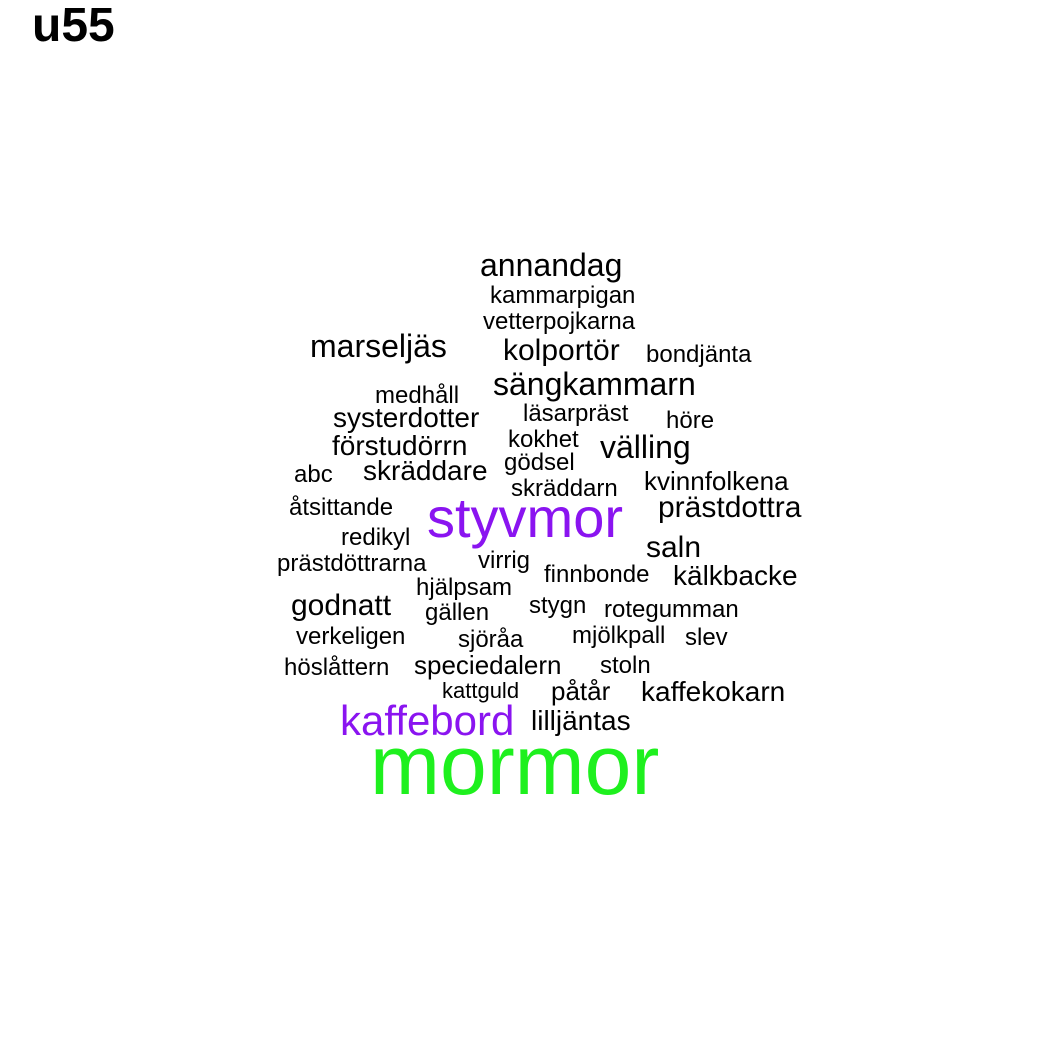 Image resolution: width=1050 pixels, height=1050 pixels. I want to click on word-14: gödsel, so click(539, 462).